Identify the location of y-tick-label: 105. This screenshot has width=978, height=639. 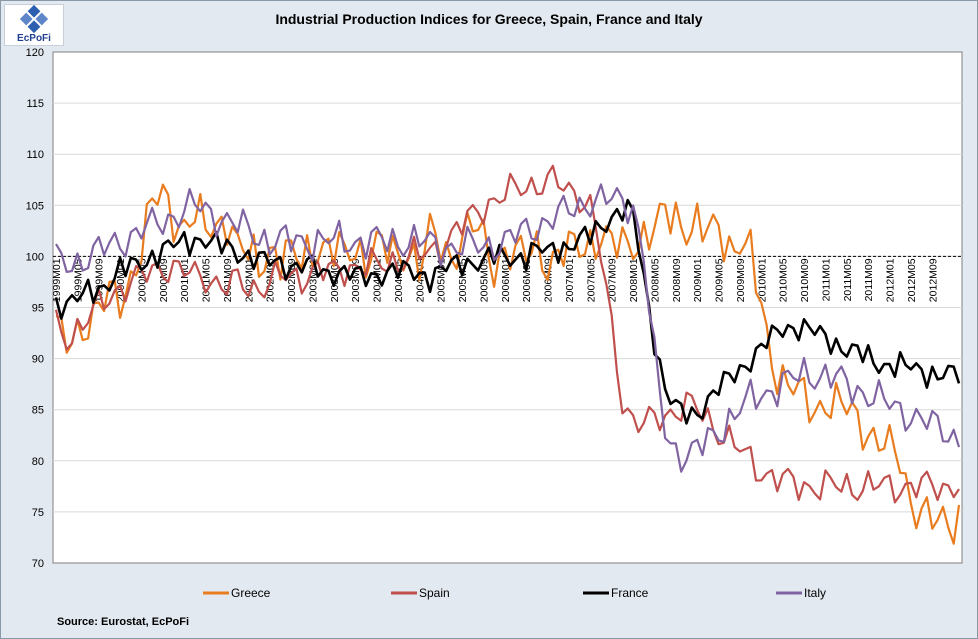
(35, 206).